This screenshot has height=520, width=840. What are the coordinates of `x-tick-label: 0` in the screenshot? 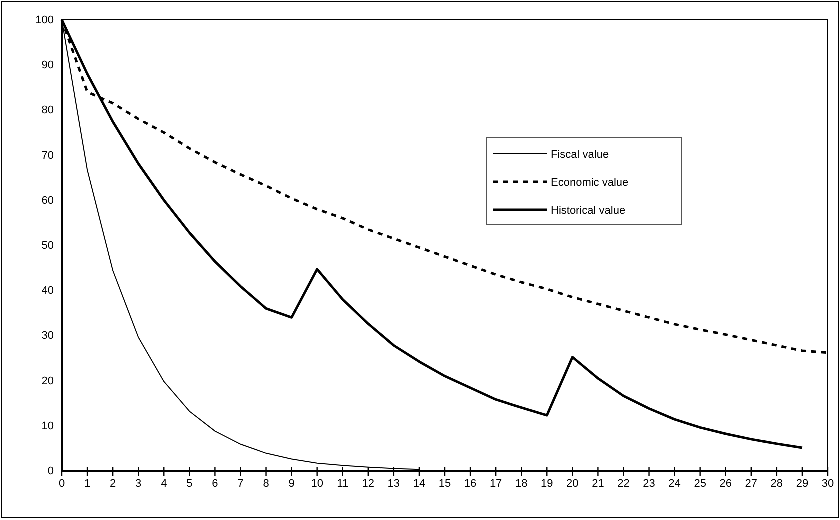 It's located at (62, 484).